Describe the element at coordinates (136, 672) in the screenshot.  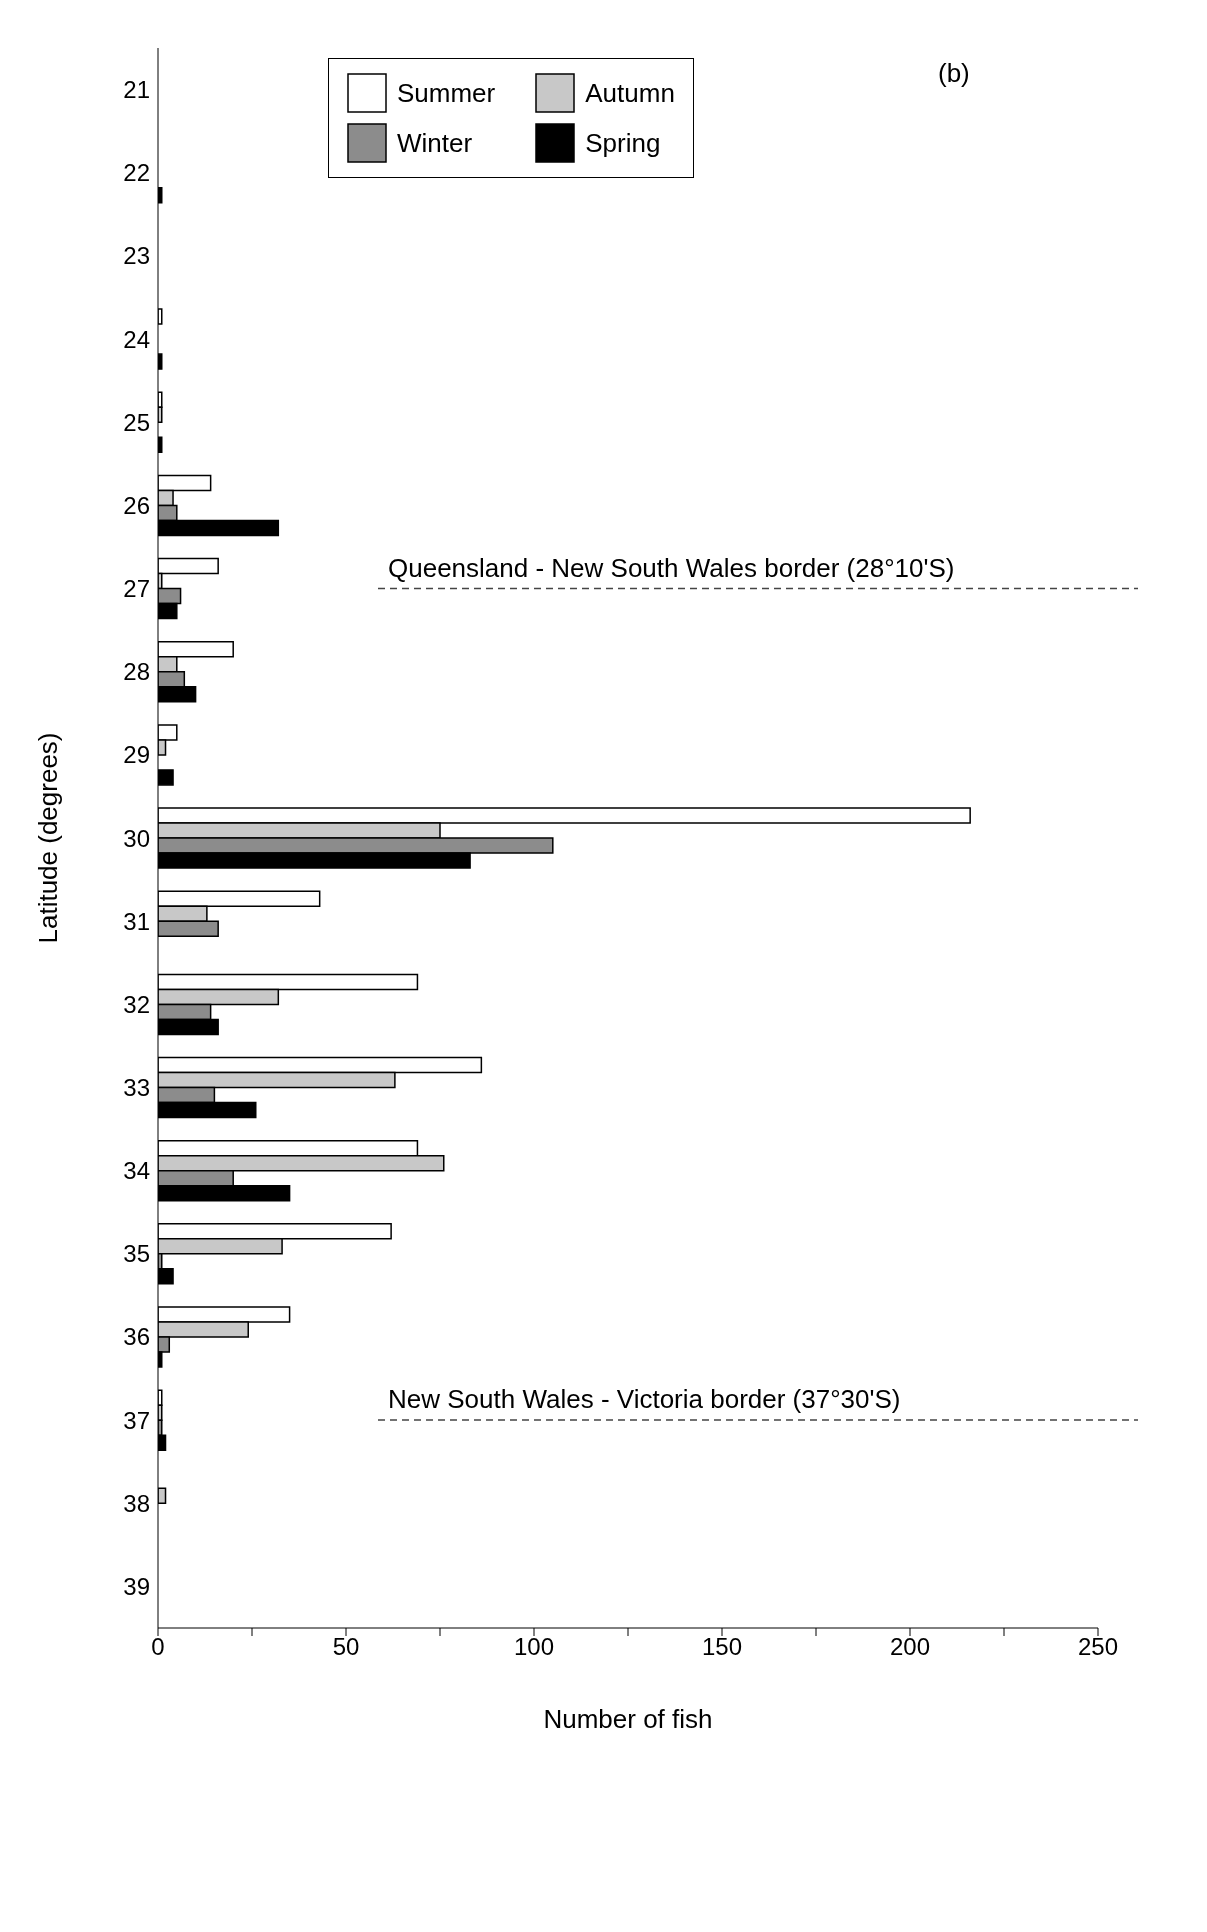
I see `y-tick-label: 28` at that location.